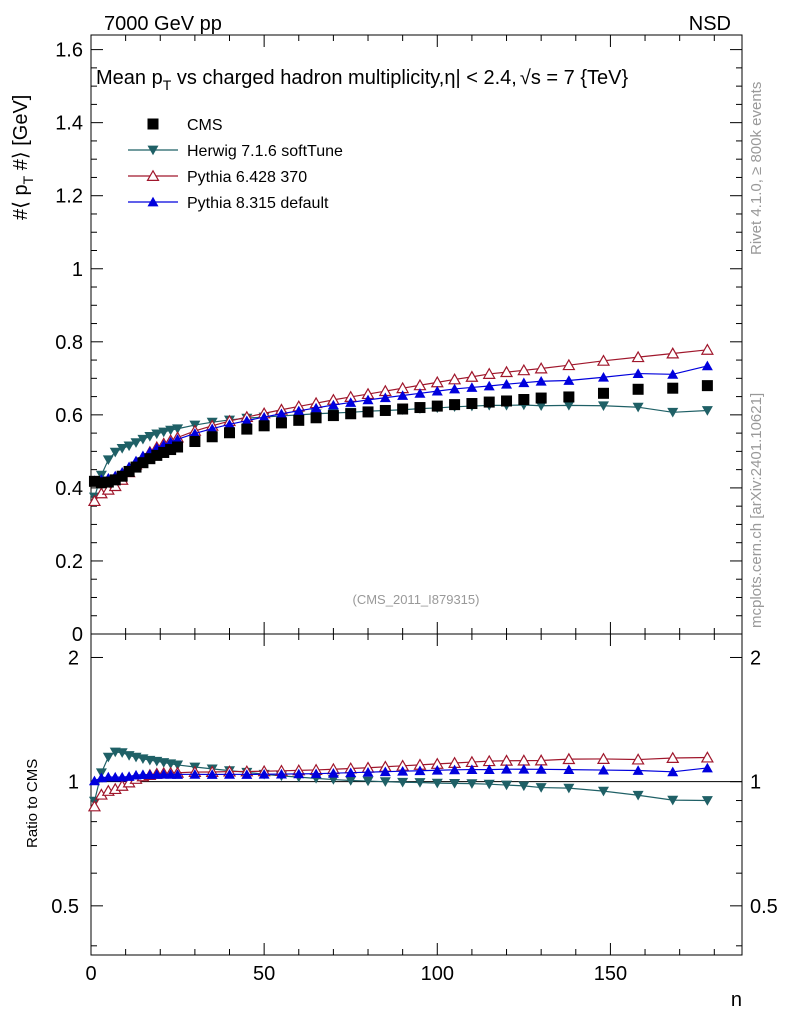  Describe the element at coordinates (77, 270) in the screenshot. I see `y-tick-label: 1` at that location.